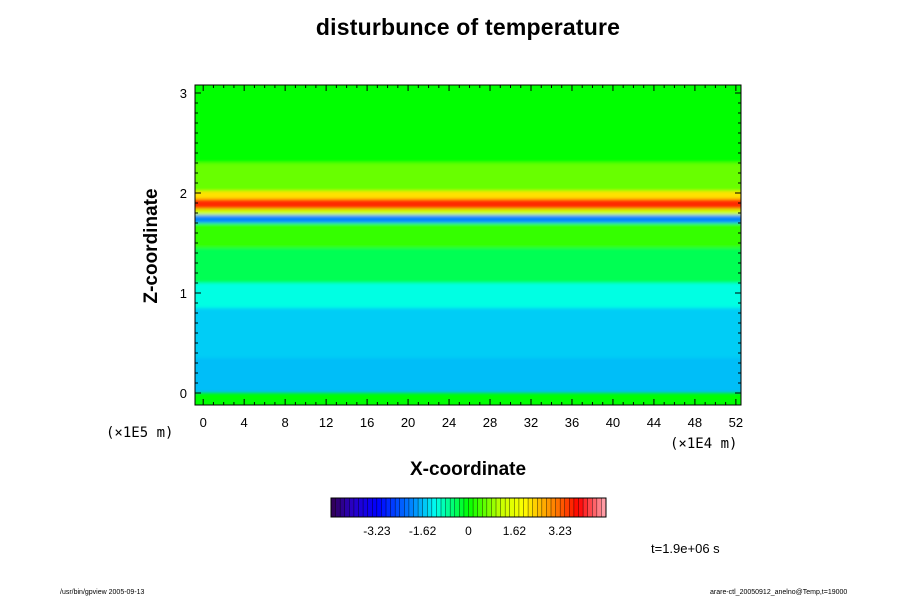  Describe the element at coordinates (183, 293) in the screenshot. I see `y-tick-label: 1` at that location.